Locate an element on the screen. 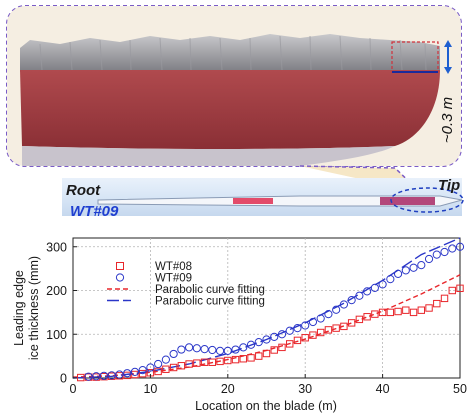 This screenshot has height=416, width=475. turbine-label: WT#09 is located at coordinates (94, 211).